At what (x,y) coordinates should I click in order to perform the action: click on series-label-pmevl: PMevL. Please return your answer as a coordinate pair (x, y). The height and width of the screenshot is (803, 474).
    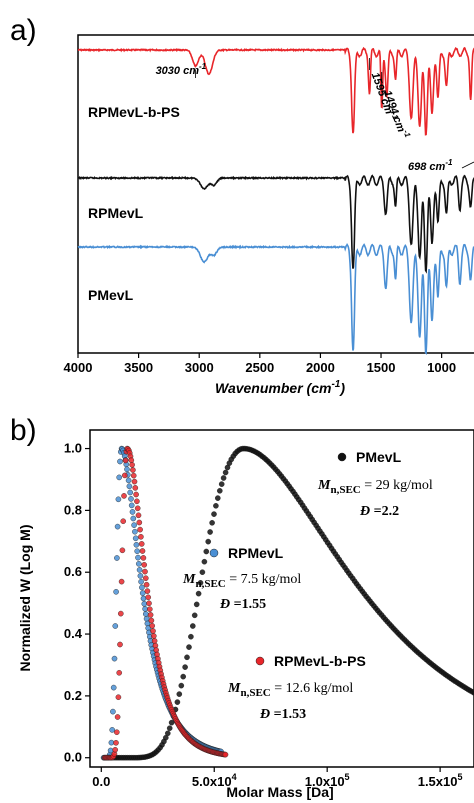
    Looking at the image, I should click on (111, 295).